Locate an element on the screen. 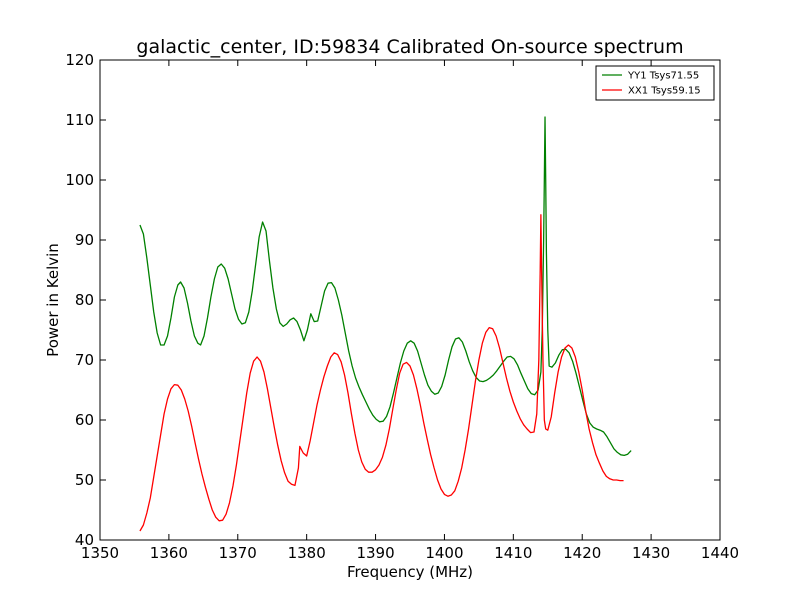 The height and width of the screenshot is (600, 800). x-tick-label: 1420 is located at coordinates (582, 553).